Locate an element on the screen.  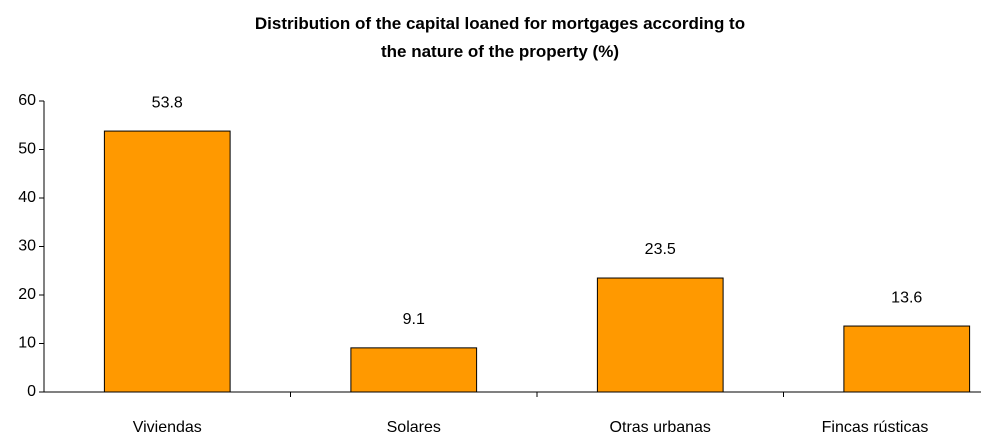
y-tick-label: 0 is located at coordinates (31, 391).